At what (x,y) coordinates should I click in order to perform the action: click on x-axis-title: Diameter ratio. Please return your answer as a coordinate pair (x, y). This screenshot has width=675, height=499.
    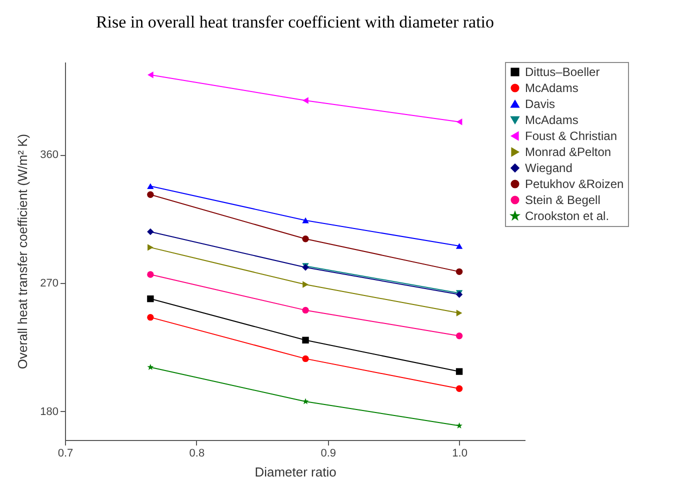
    Looking at the image, I should click on (295, 472).